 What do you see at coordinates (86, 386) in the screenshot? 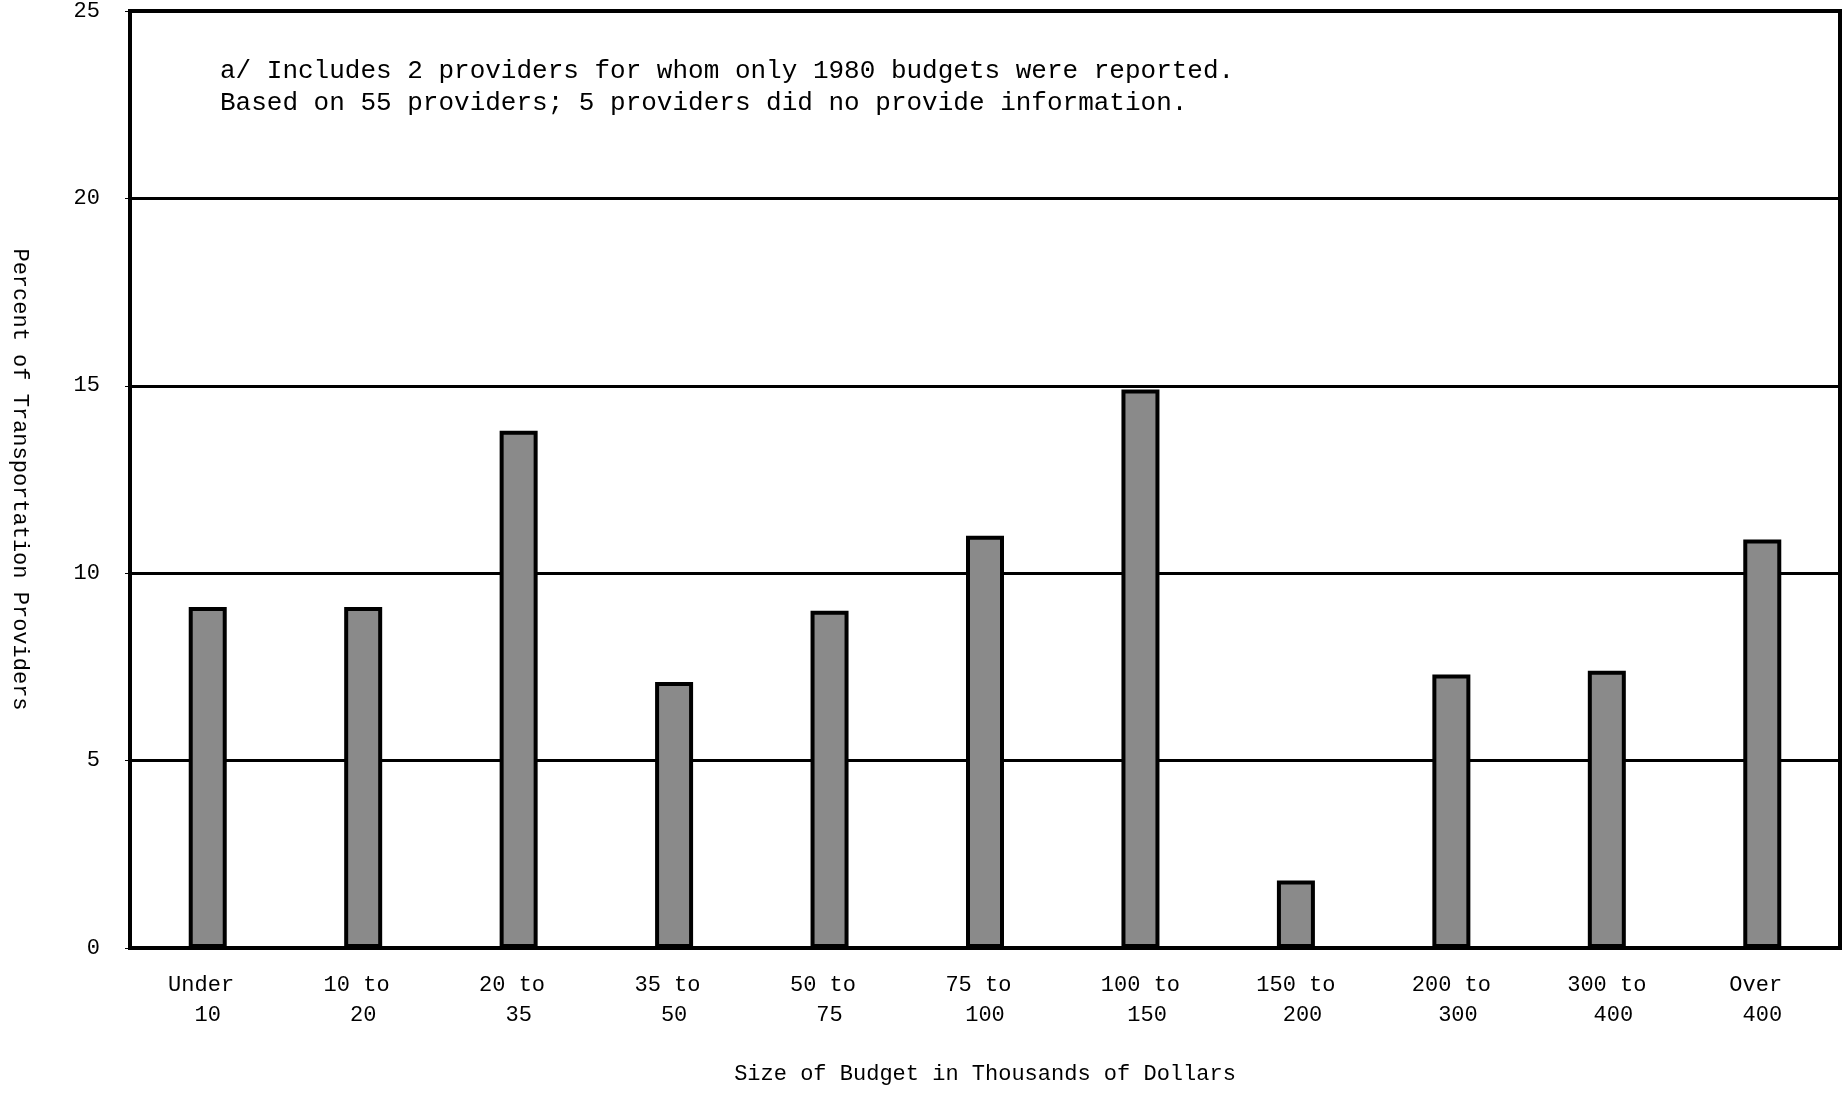
I see `y-tick-label: 15` at bounding box center [86, 386].